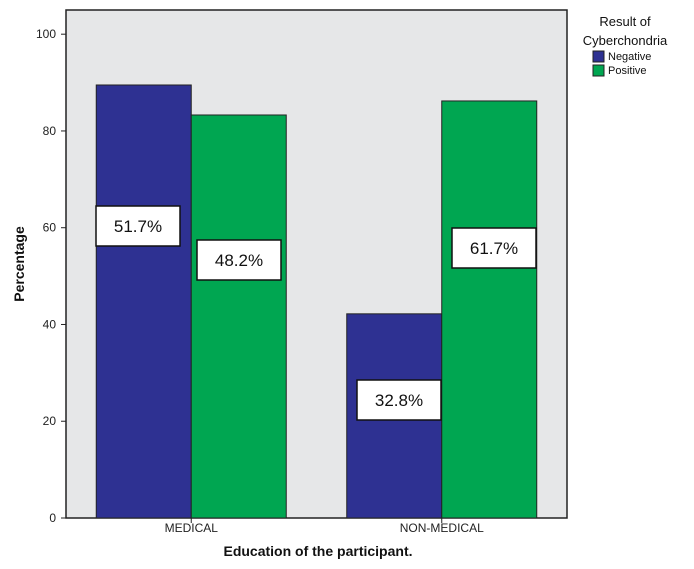 This screenshot has width=694, height=569. I want to click on data-label-text: 32.8%, so click(399, 400).